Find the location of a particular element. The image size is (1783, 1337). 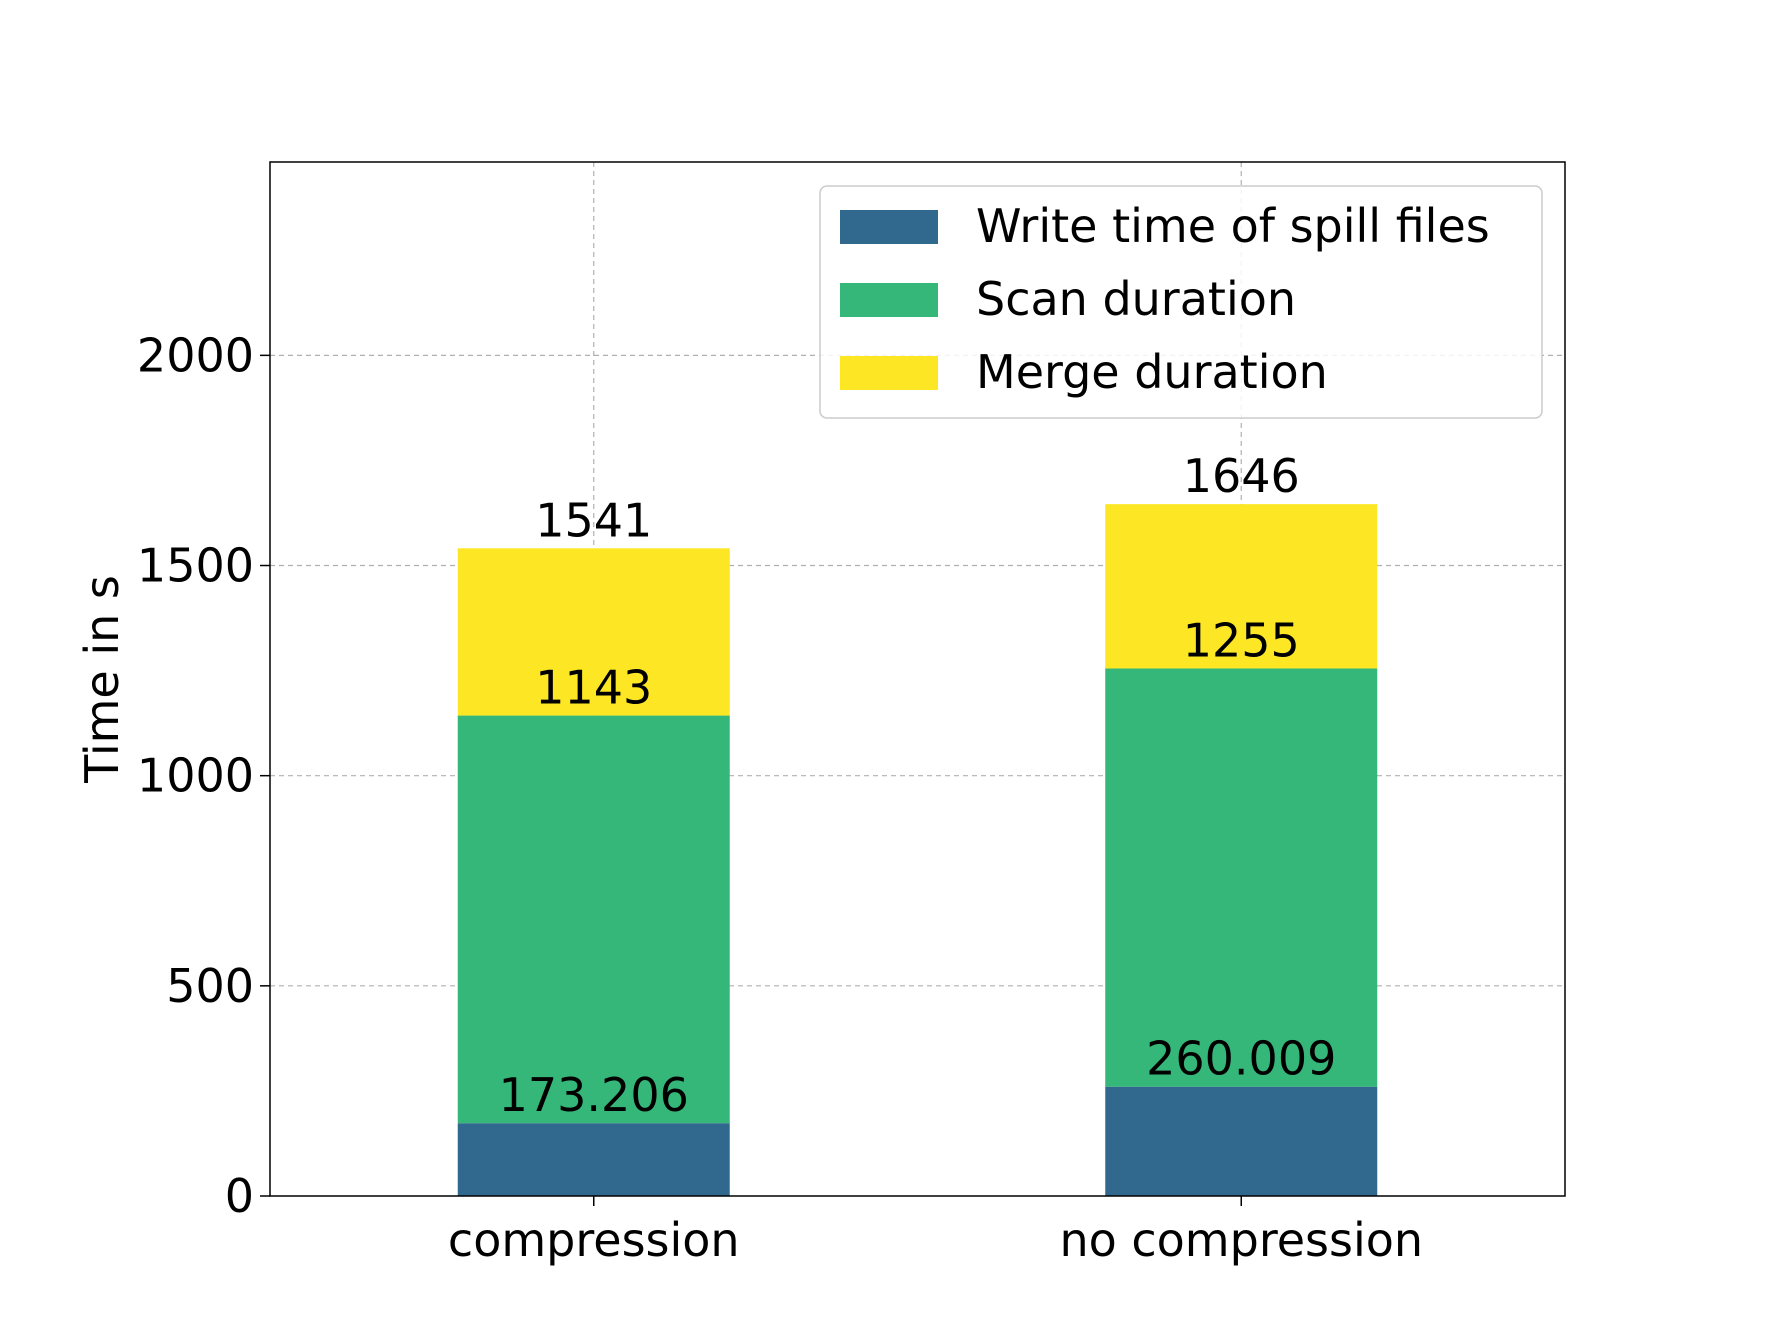

x-axis-ticks: compression no compression is located at coordinates (935, 1231).